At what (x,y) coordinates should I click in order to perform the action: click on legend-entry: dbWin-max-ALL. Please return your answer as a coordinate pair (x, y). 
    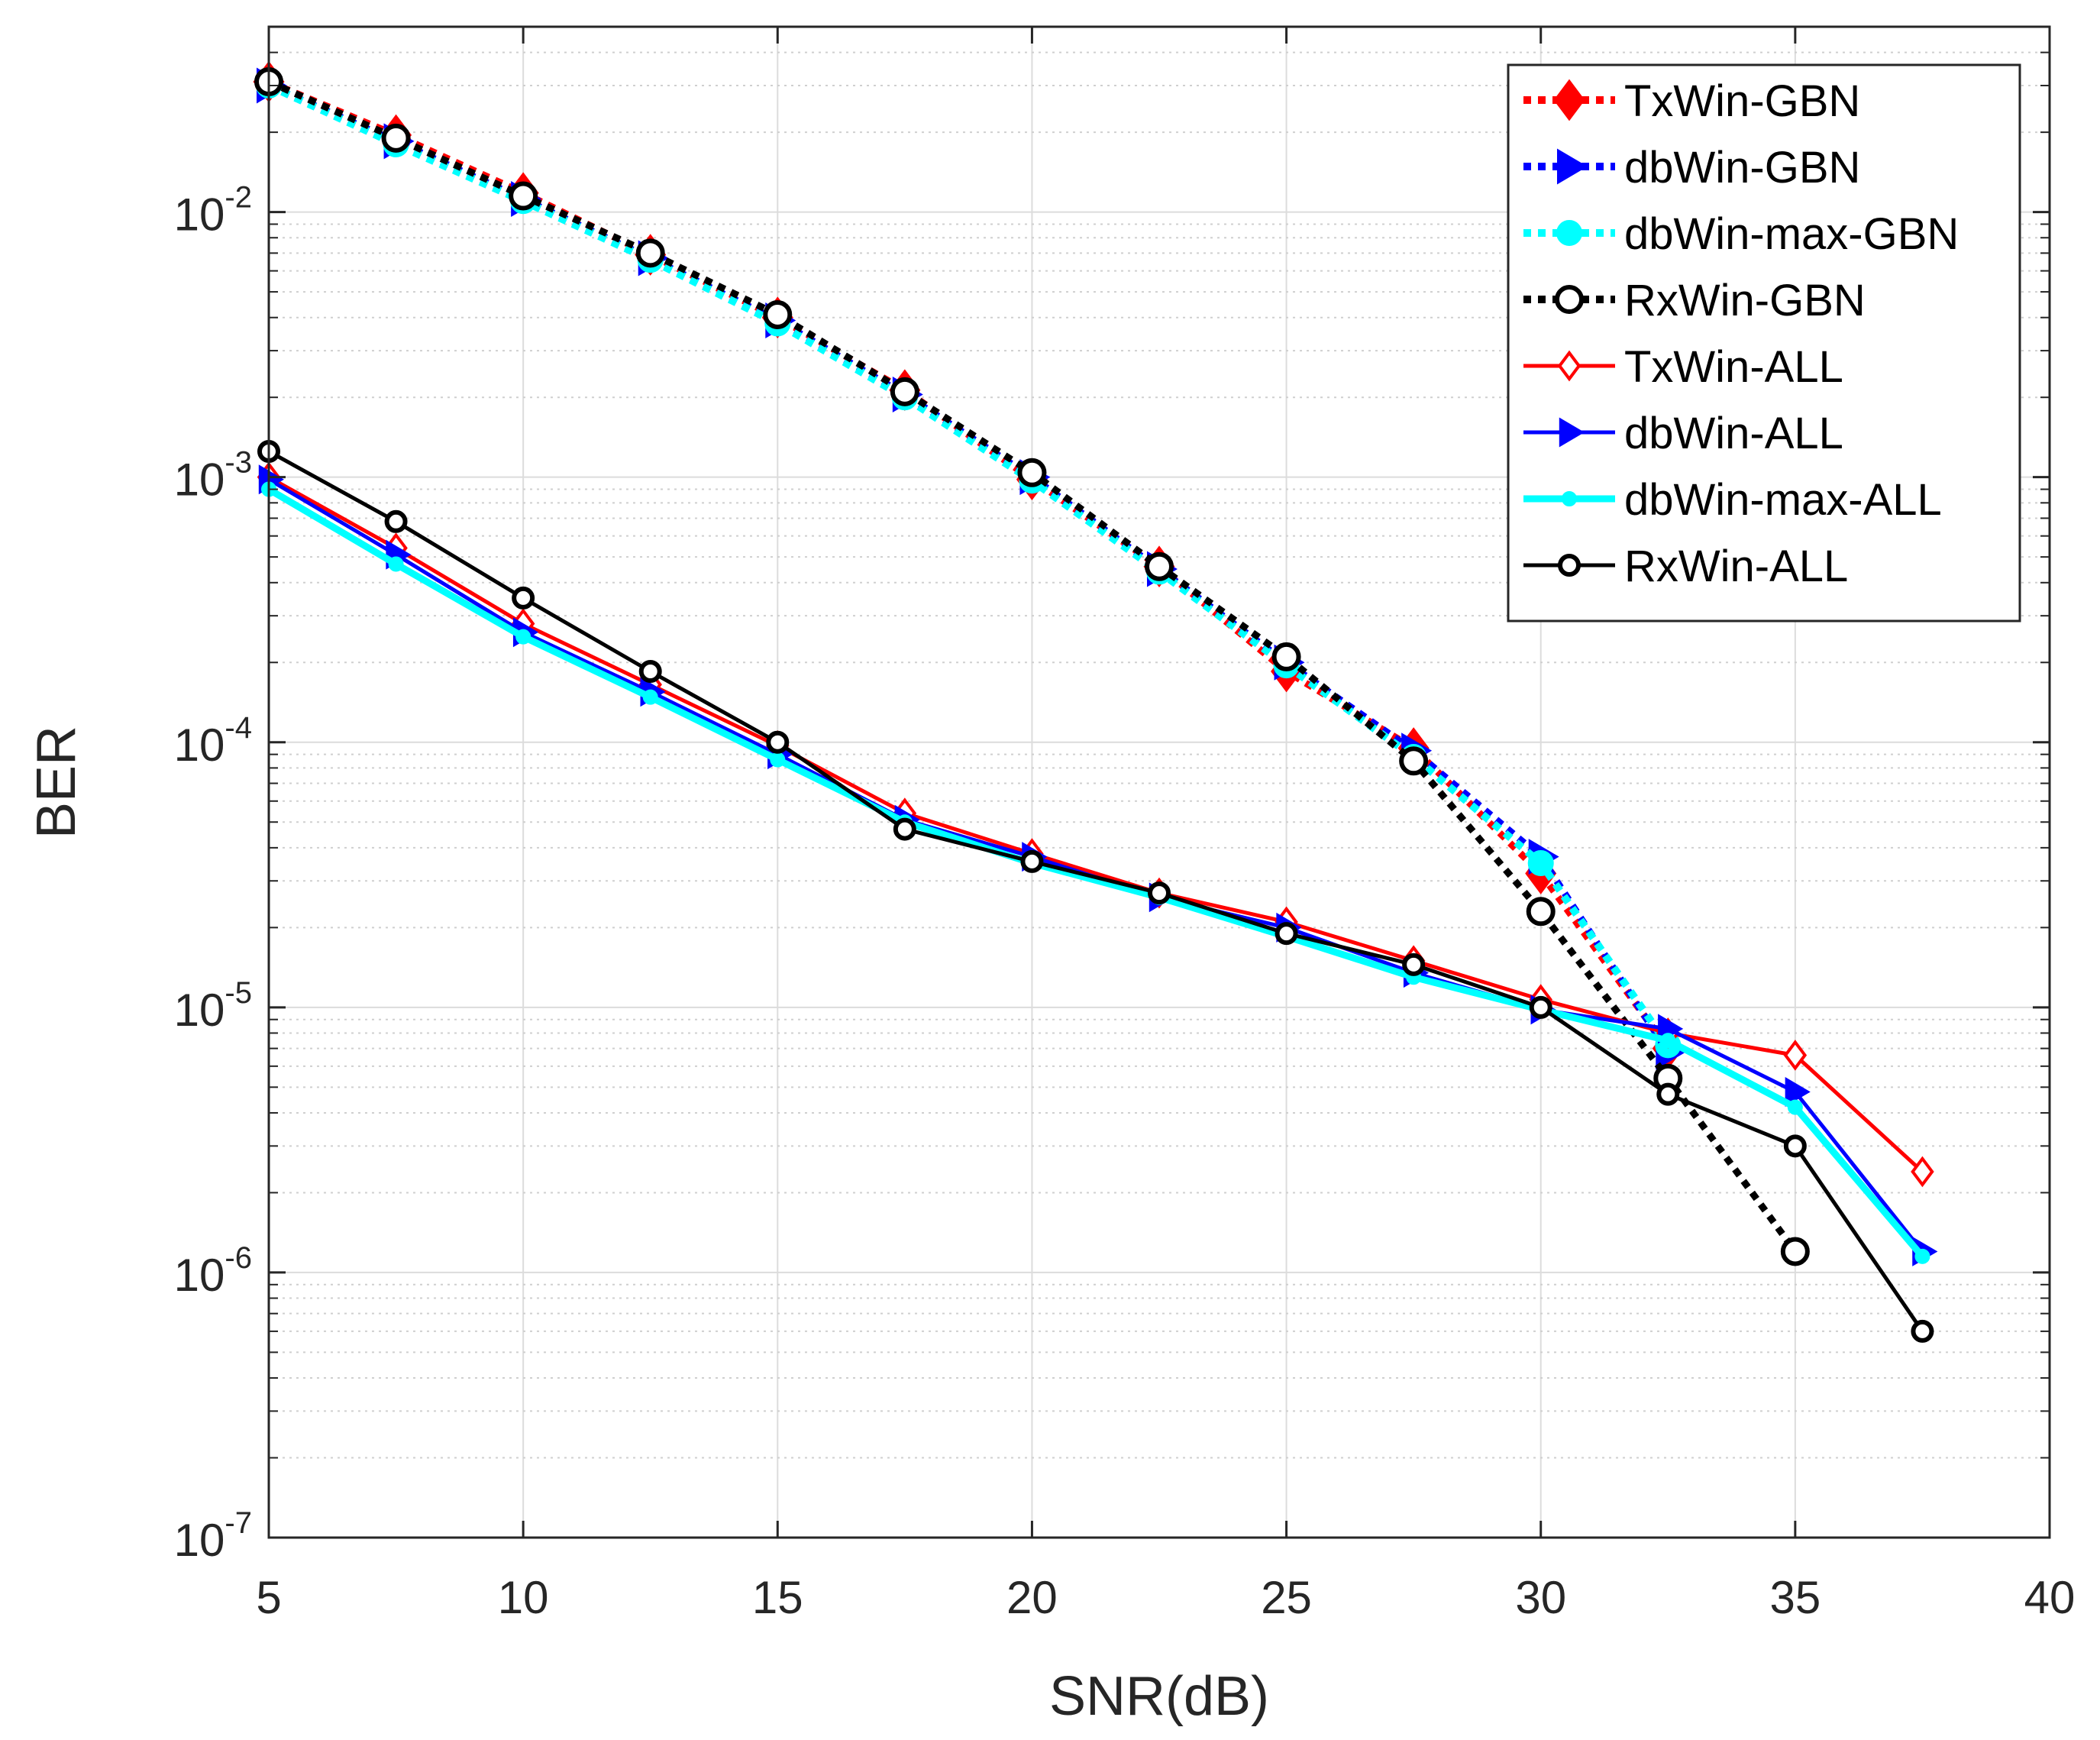
    Looking at the image, I should click on (1732, 500).